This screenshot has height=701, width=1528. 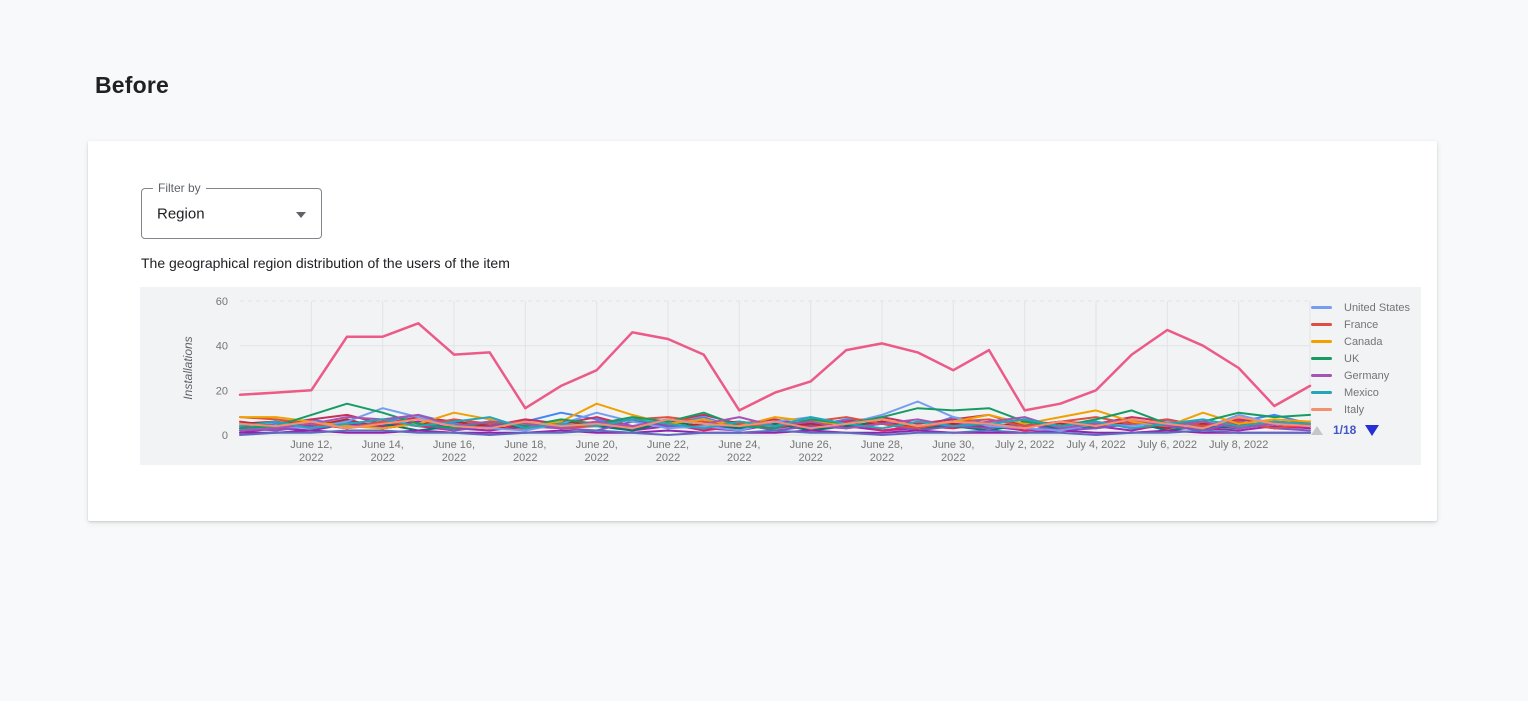 What do you see at coordinates (231, 210) in the screenshot?
I see `filter-by-select: Filter by Region` at bounding box center [231, 210].